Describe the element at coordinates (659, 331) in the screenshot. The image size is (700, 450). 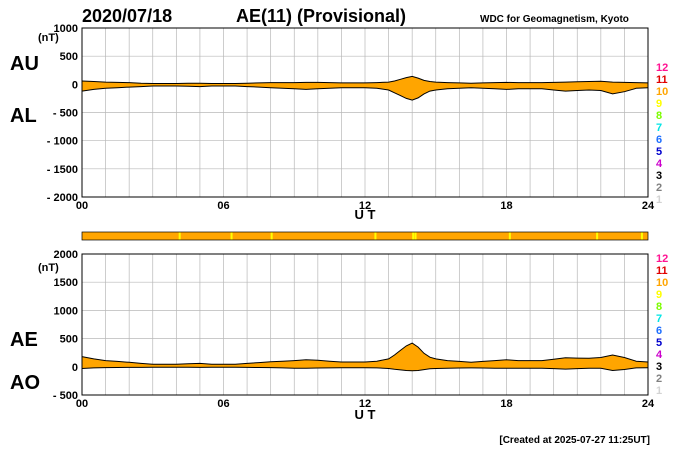
I see `ae-ao-legend-level: 6` at that location.